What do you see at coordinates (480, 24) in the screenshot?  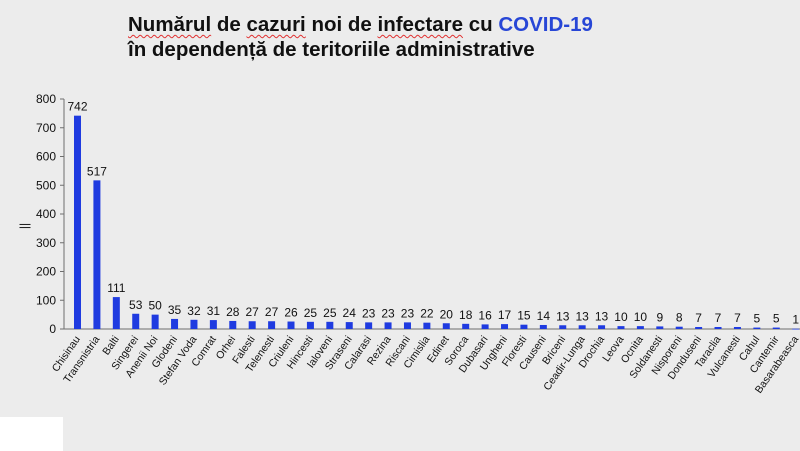 I see `title-word: cu` at bounding box center [480, 24].